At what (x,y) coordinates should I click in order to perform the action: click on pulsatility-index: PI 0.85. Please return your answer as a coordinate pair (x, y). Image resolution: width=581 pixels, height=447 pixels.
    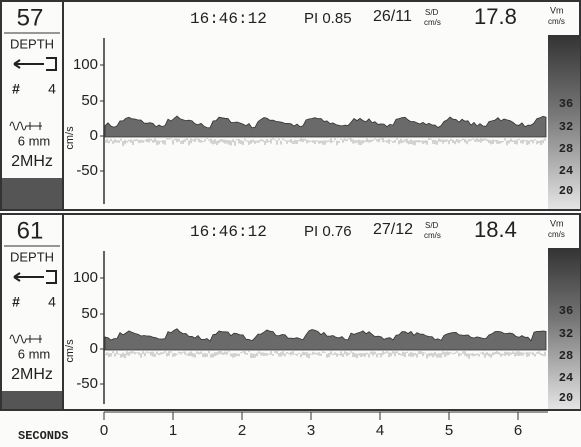
    Looking at the image, I should click on (328, 18).